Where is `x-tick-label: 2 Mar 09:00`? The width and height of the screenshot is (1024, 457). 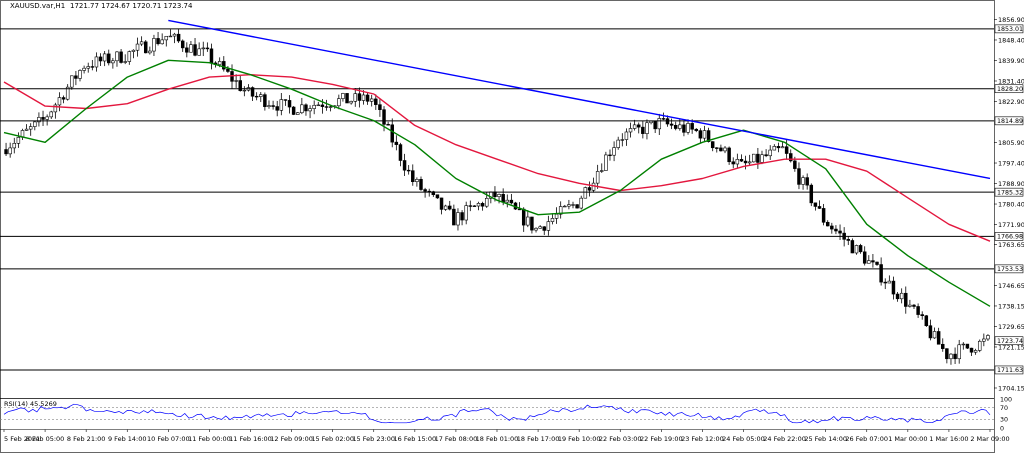 x-tick-label: 2 Mar 09:00 is located at coordinates (989, 439).